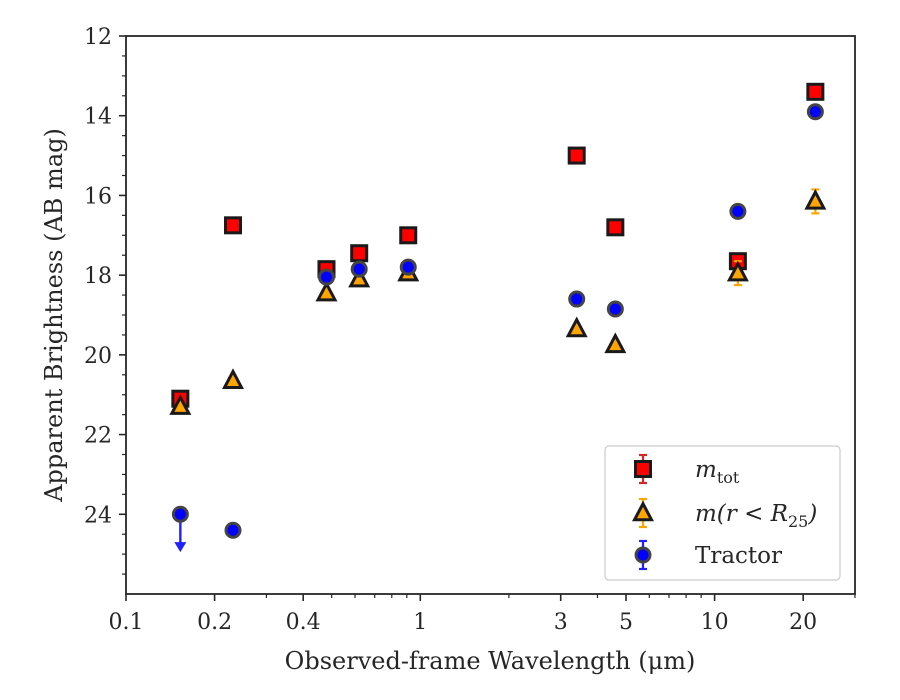 This screenshot has width=900, height=700. What do you see at coordinates (98, 436) in the screenshot?
I see `y-tick-label: 22` at bounding box center [98, 436].